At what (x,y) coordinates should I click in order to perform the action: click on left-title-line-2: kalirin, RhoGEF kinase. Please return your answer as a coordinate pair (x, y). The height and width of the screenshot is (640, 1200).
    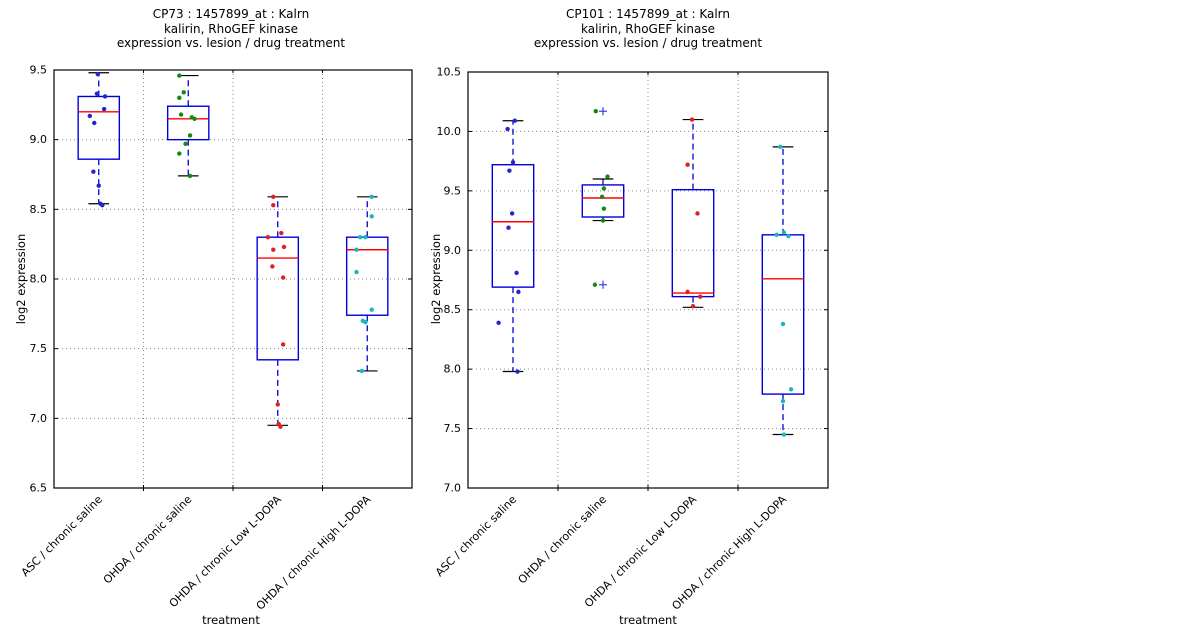
    Looking at the image, I should click on (231, 28).